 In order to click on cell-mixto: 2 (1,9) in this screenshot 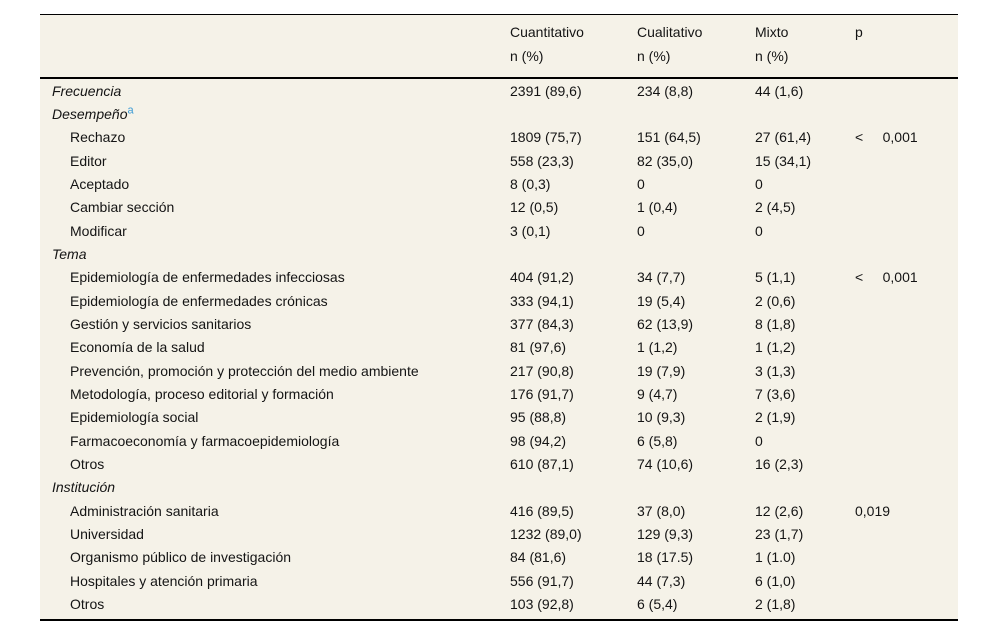, I will do `click(775, 417)`.